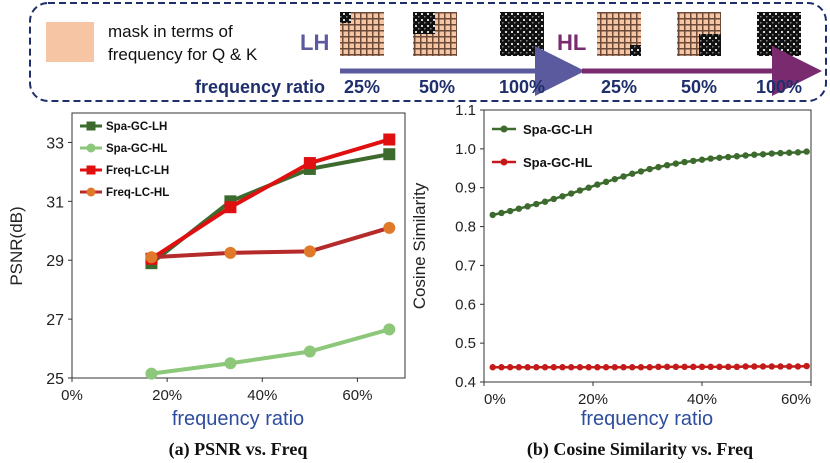 This screenshot has height=463, width=830. I want to click on cosine-legend-label-spa-gc-hl: Spa-GC-HL, so click(557, 162).